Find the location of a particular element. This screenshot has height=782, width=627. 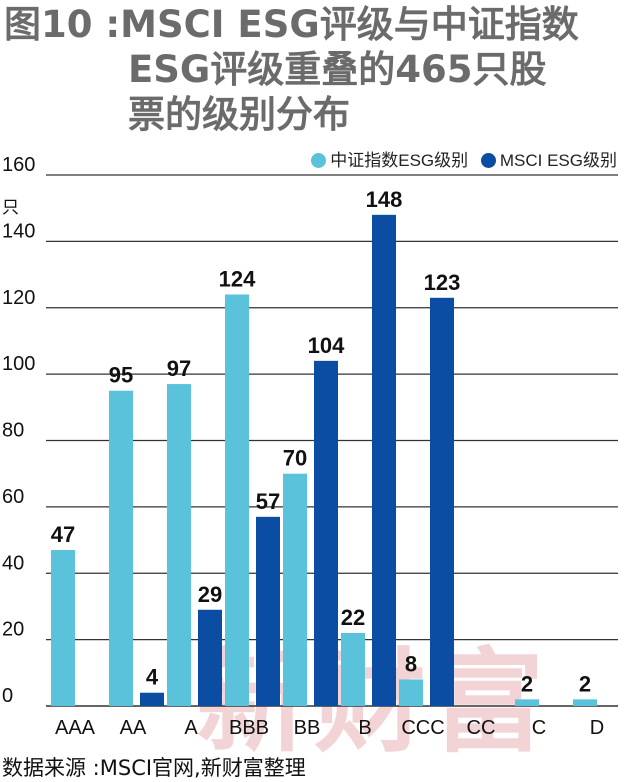

legend-swatch-msci is located at coordinates (488, 160).